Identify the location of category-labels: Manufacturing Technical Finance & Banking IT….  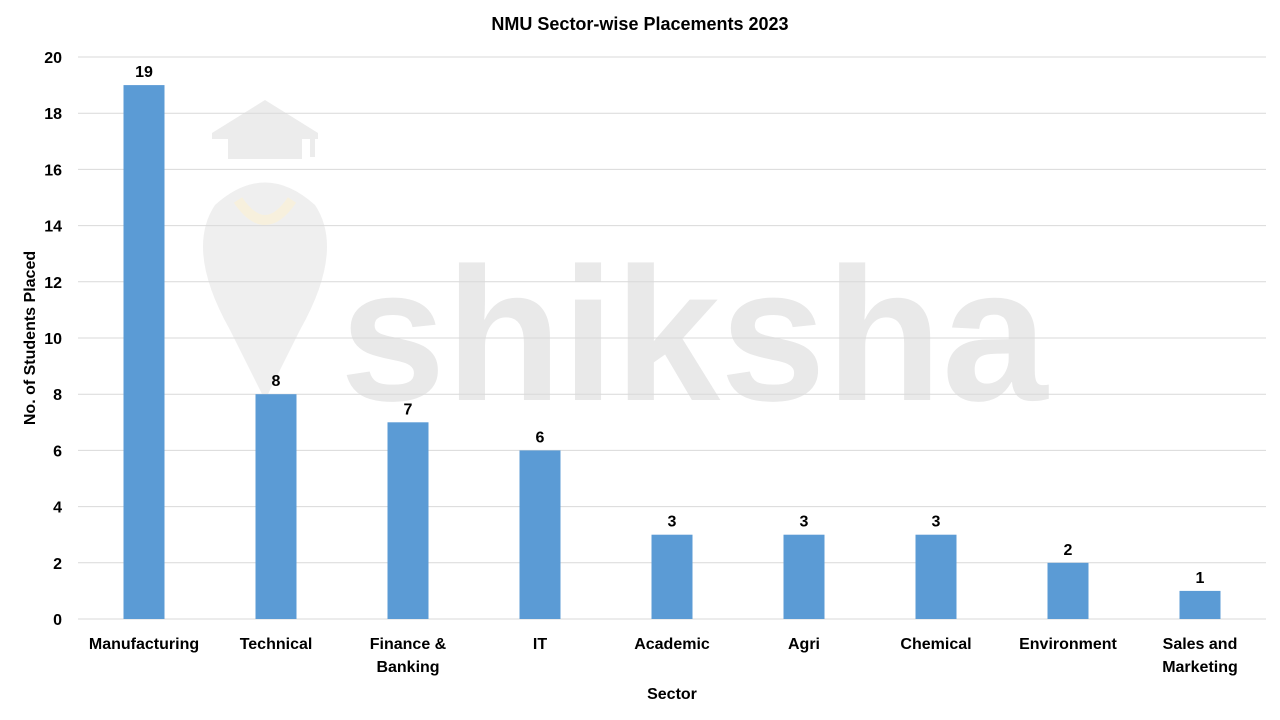
(663, 656).